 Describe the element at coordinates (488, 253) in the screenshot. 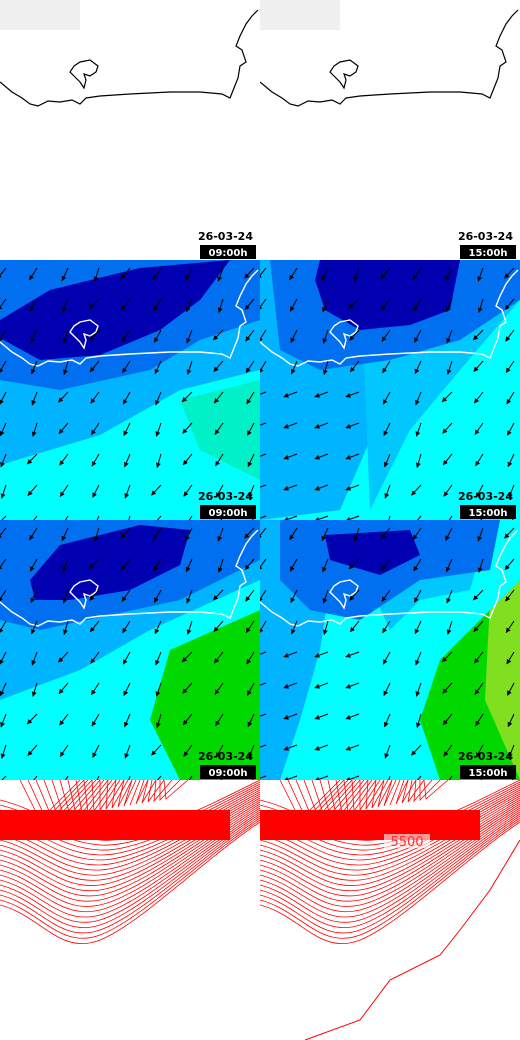

I see `stamp-time: 15:00h` at that location.